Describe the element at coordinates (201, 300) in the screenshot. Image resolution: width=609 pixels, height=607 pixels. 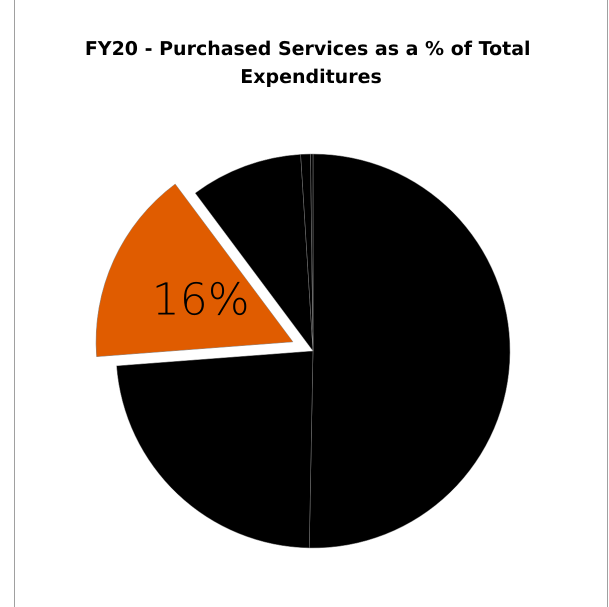
I see `data-label: 16%` at that location.